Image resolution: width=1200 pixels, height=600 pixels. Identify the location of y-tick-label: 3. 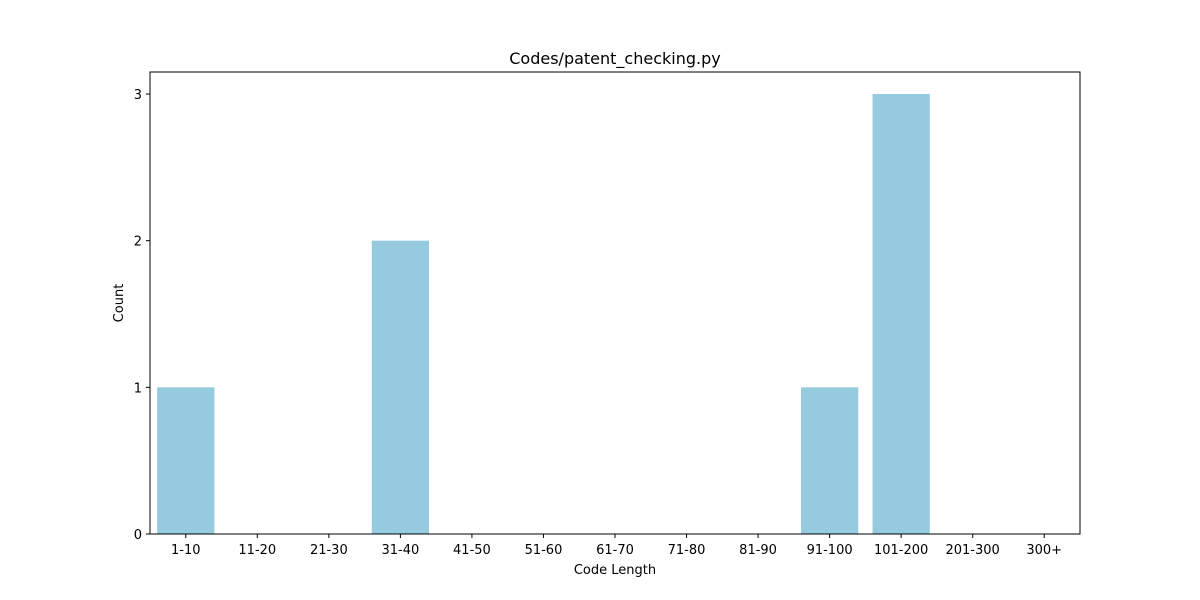
(138, 95).